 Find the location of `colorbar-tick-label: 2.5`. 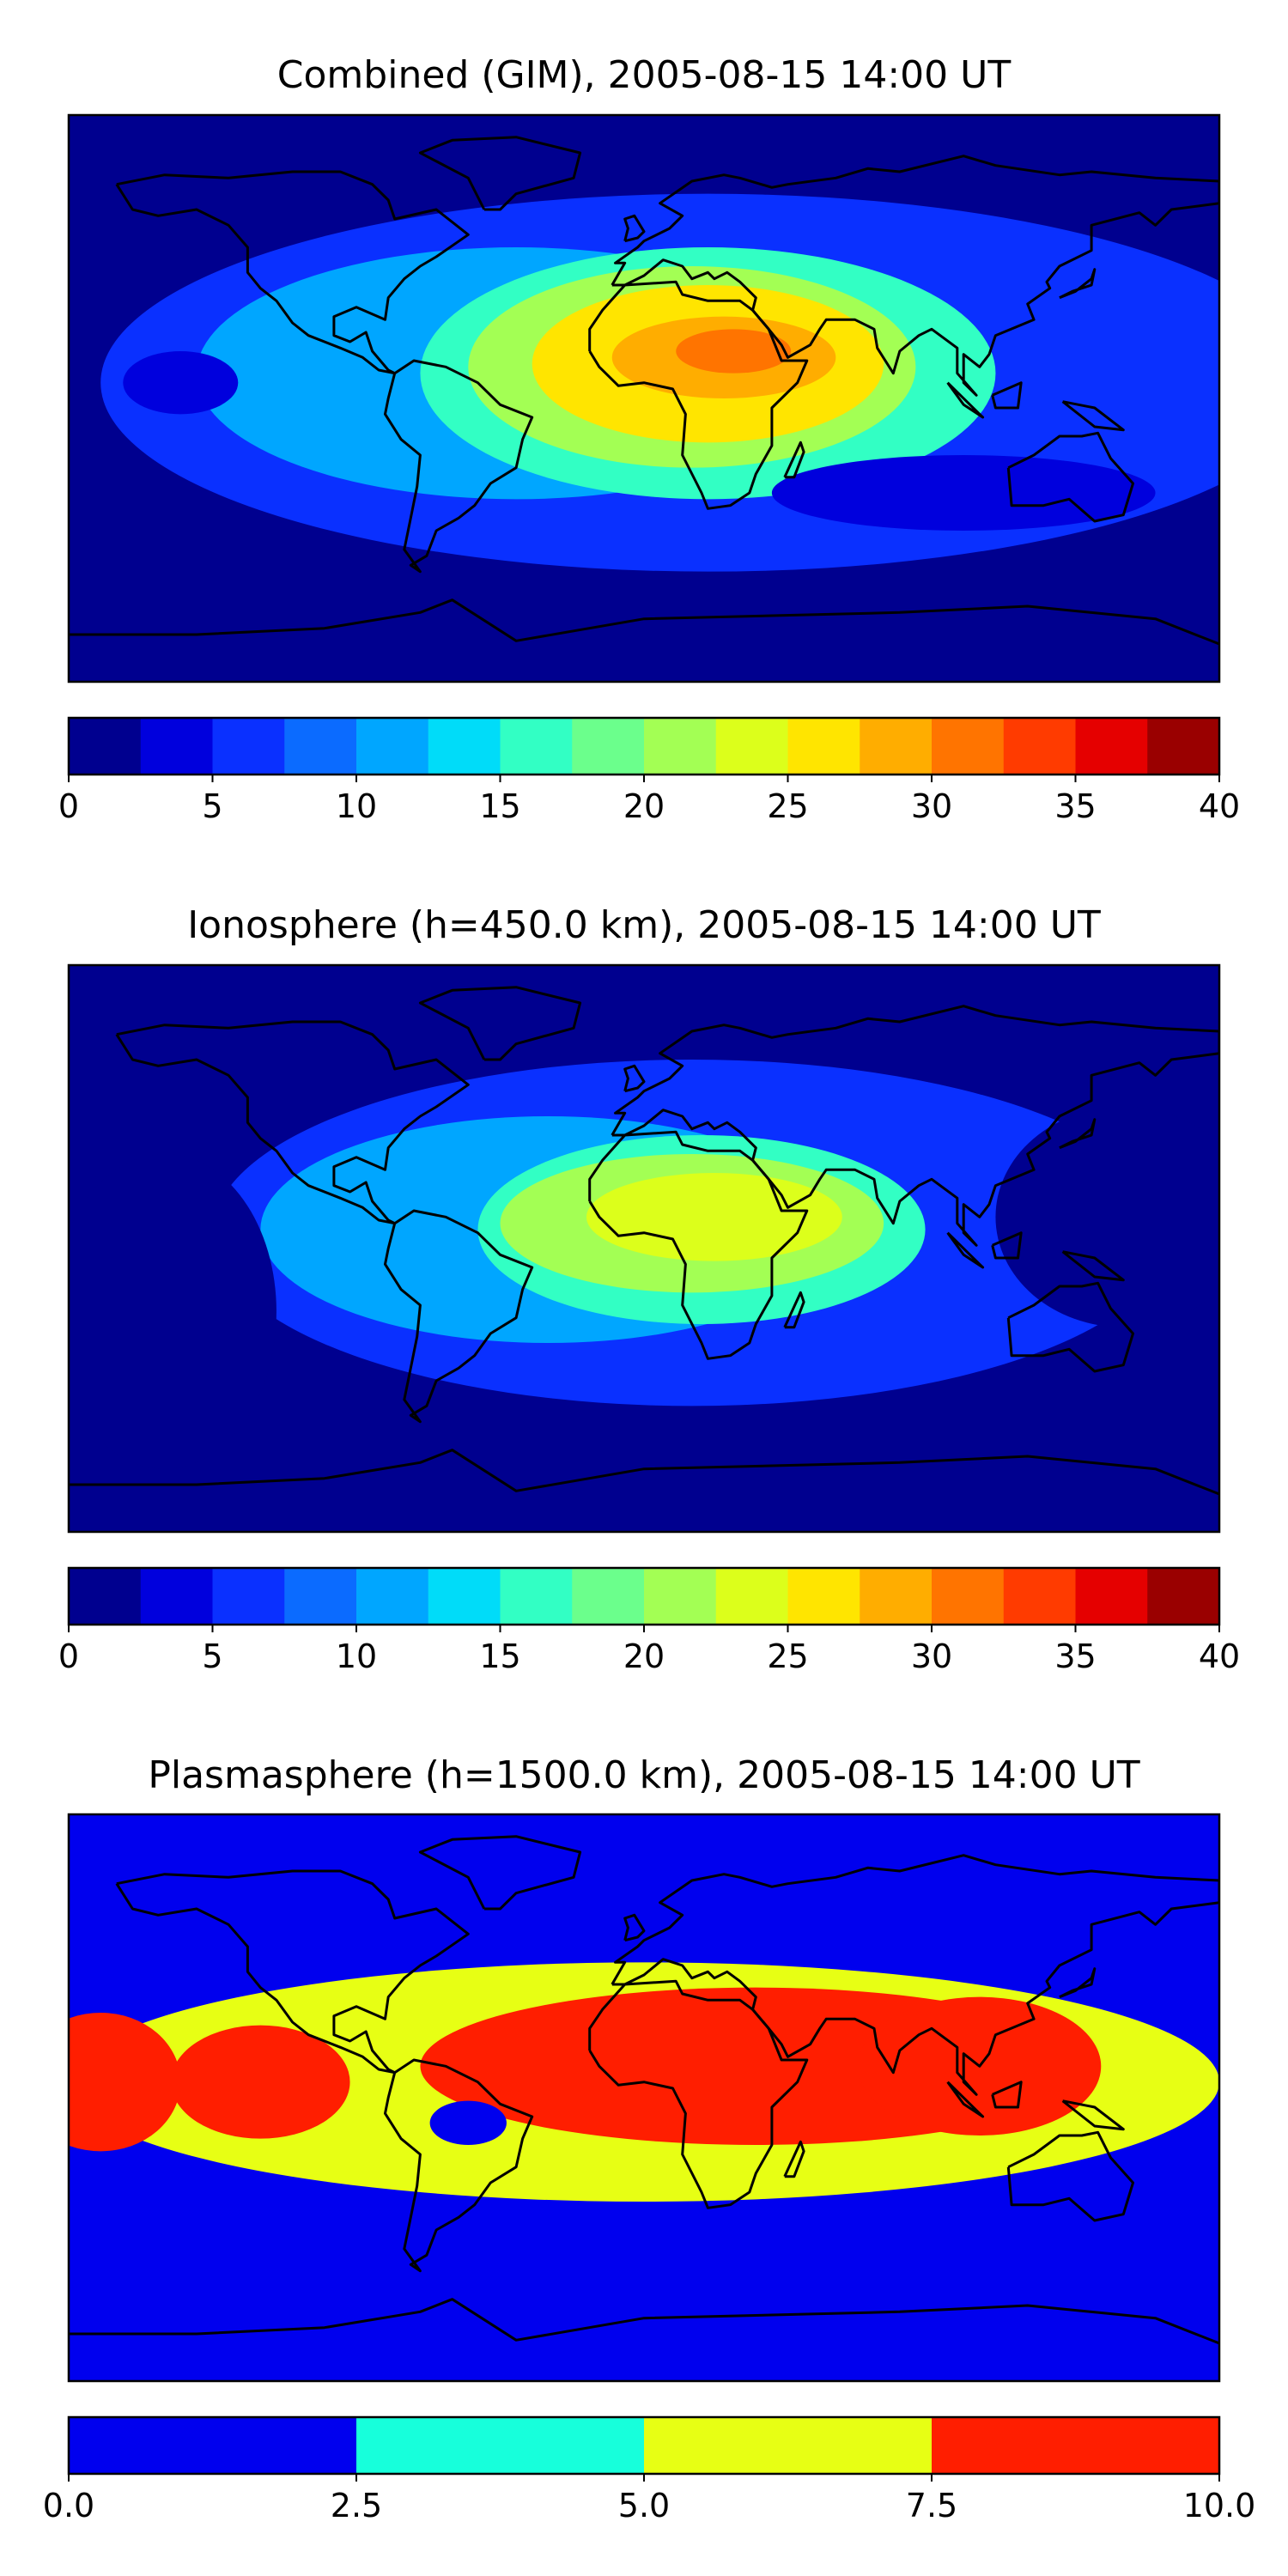

colorbar-tick-label: 2.5 is located at coordinates (356, 2506).